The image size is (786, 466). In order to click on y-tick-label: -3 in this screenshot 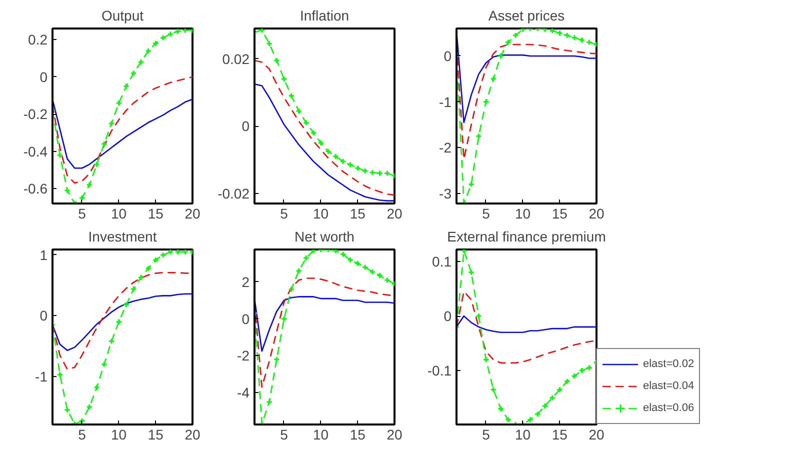, I will do `click(445, 193)`.